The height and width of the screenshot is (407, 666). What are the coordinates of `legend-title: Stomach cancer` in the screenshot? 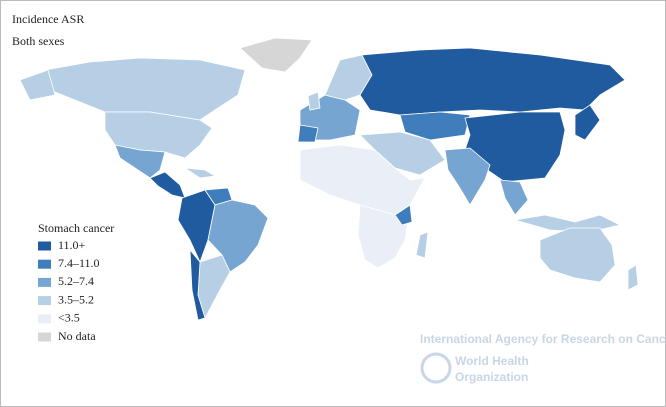 It's located at (76, 228).